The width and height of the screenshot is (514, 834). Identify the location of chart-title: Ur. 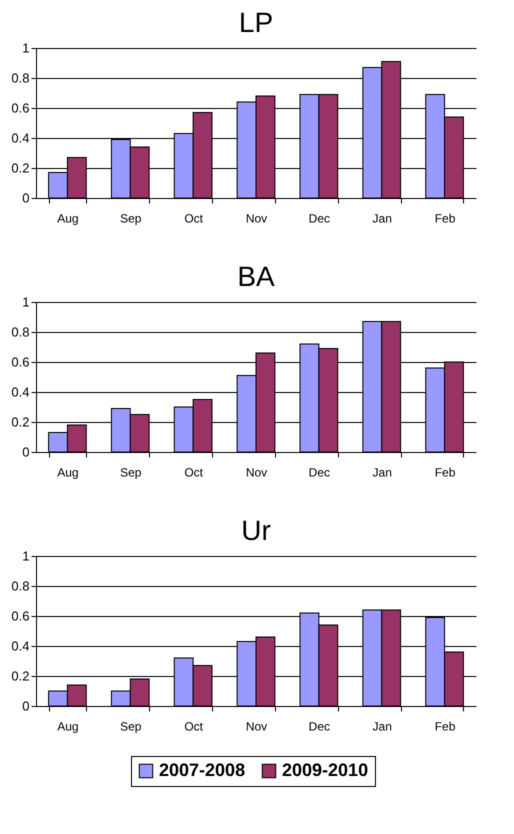
(256, 530).